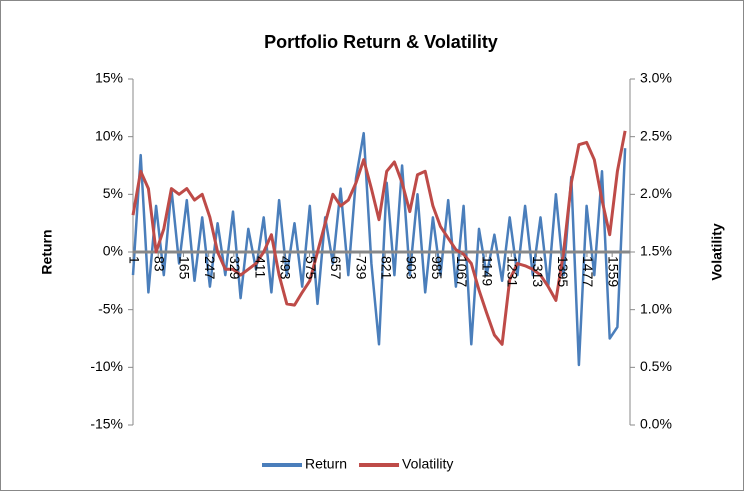 The width and height of the screenshot is (744, 491). Describe the element at coordinates (106, 424) in the screenshot. I see `y-tick-label: -15%` at that location.